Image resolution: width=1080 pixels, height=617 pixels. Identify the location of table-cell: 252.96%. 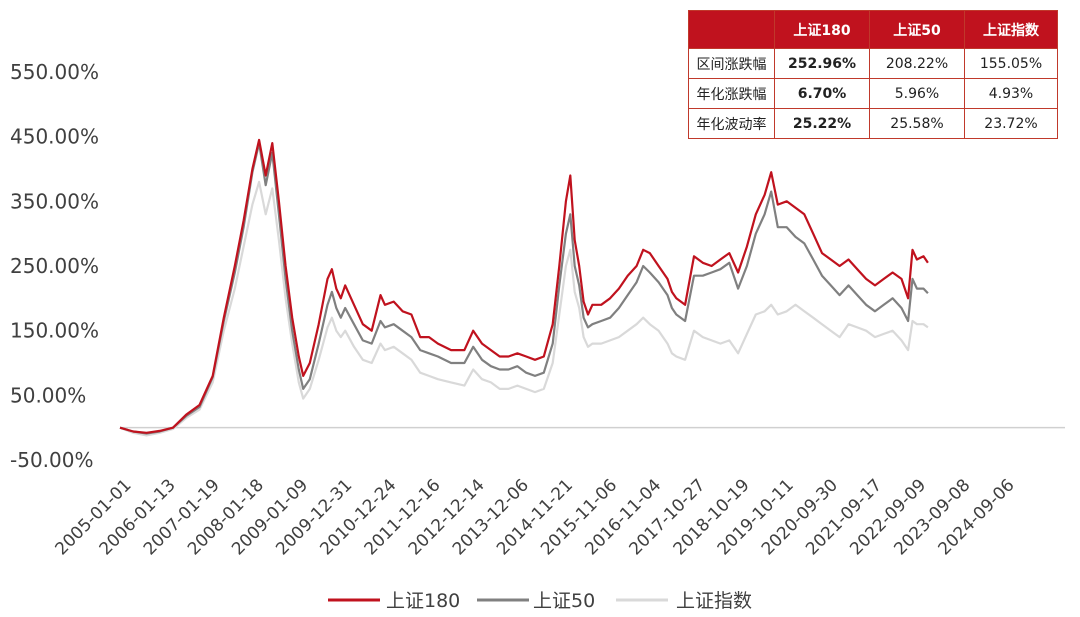
(822, 63).